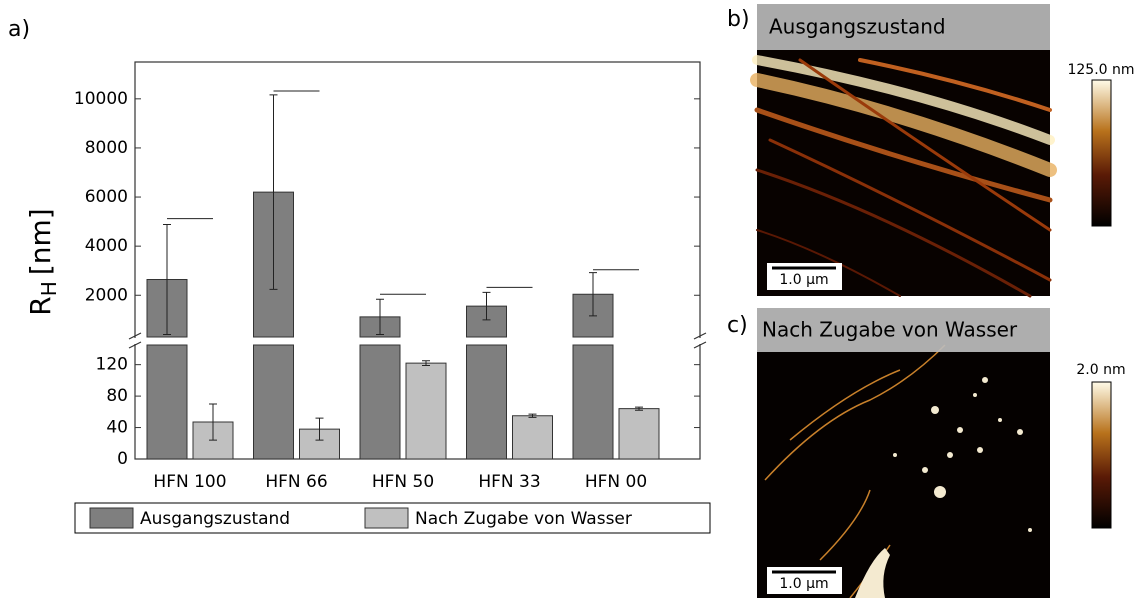 The height and width of the screenshot is (602, 1141). What do you see at coordinates (106, 295) in the screenshot?
I see `y-tick-label: 2000` at bounding box center [106, 295].